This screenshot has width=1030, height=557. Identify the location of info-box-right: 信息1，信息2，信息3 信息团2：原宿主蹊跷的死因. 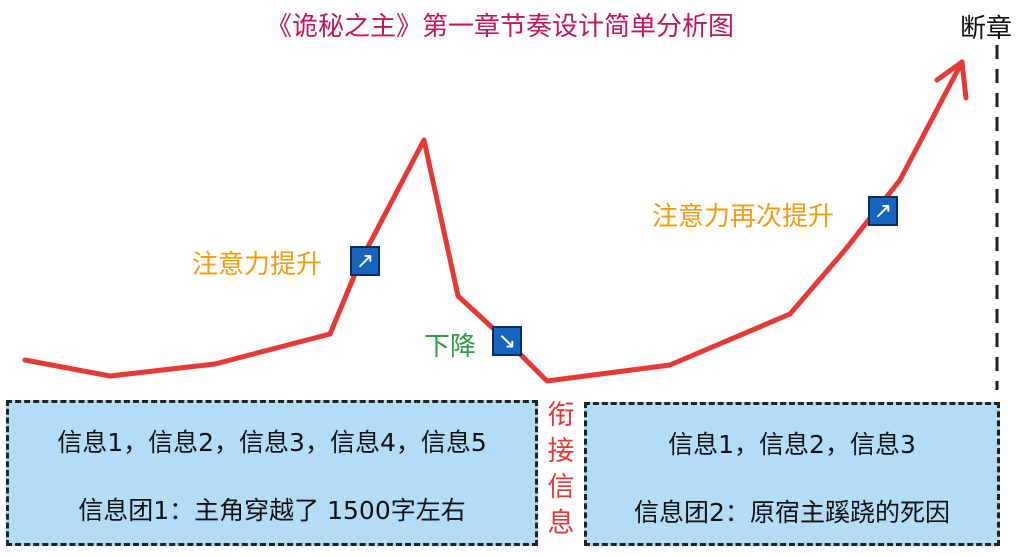
(792, 474).